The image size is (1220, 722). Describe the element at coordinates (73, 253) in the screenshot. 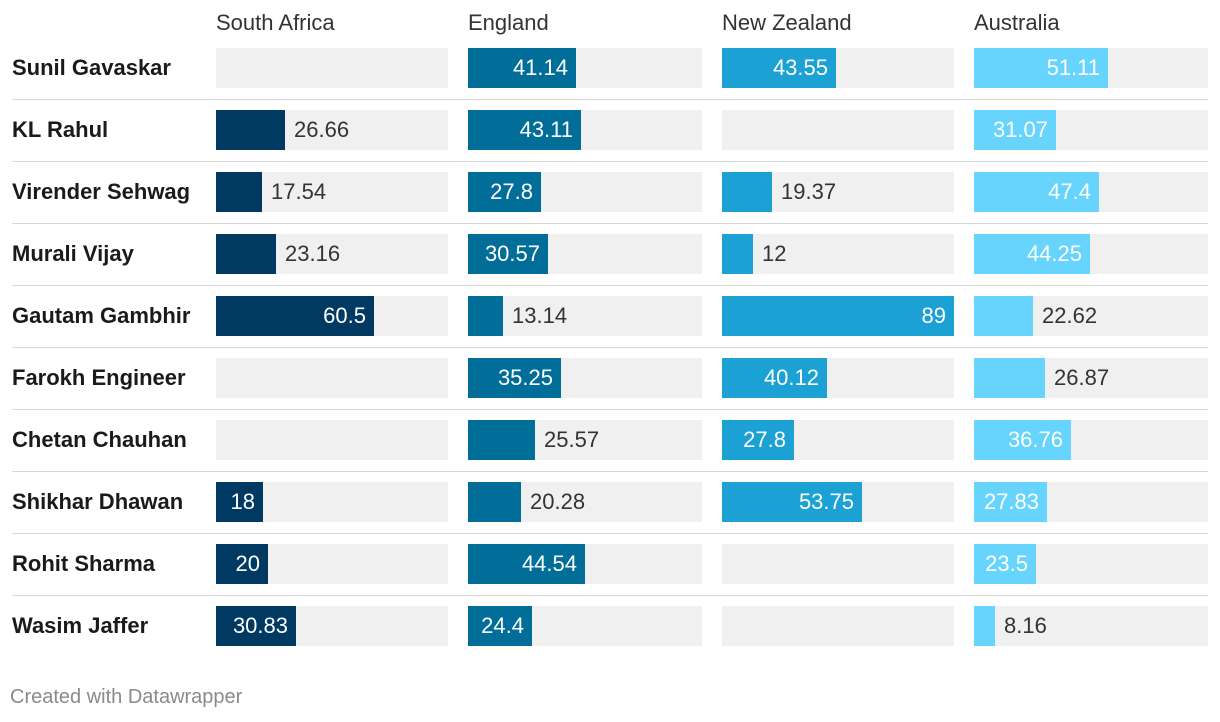

I see `row-label-murali-vijay: Murali Vijay` at that location.